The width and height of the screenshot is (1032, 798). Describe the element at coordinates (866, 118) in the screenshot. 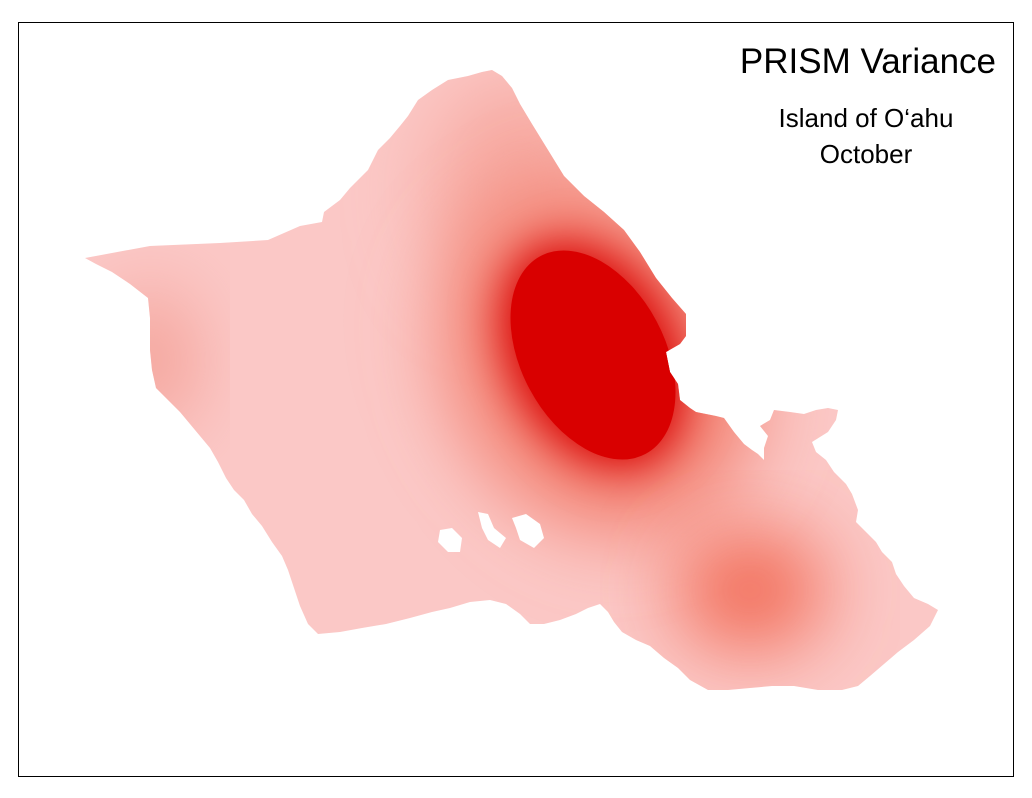

I see `region-label: Island of O‘ahu` at that location.